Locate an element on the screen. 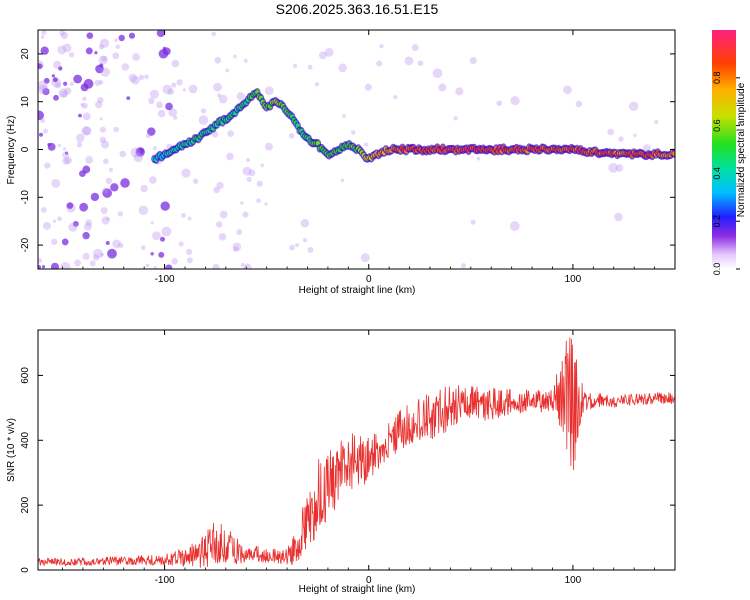  colorbar-tick-label: 0.8 is located at coordinates (717, 78).